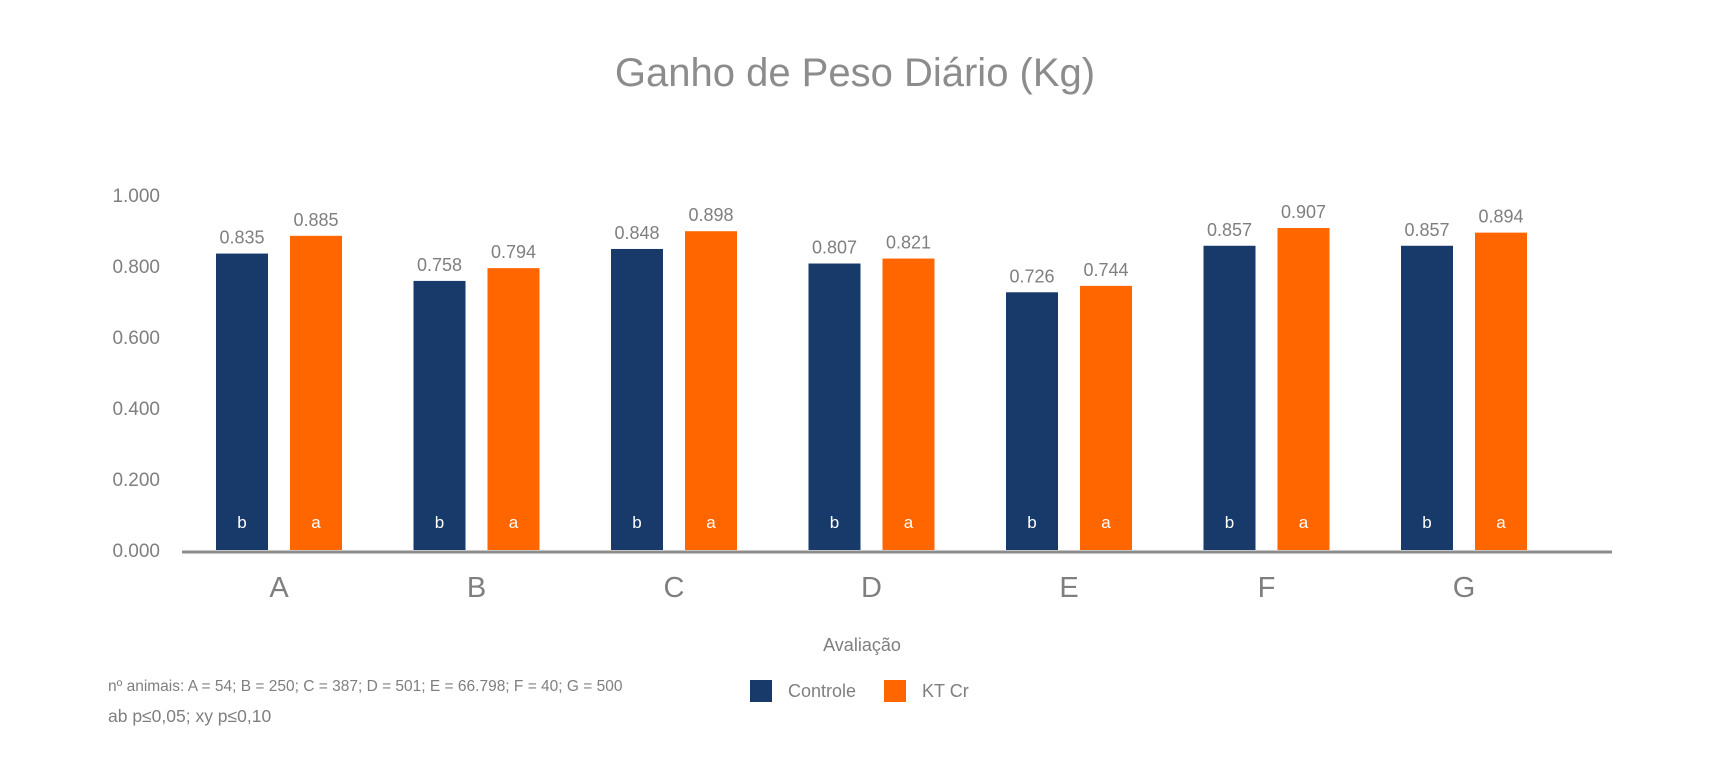 The width and height of the screenshot is (1710, 778). What do you see at coordinates (908, 243) in the screenshot?
I see `data-label: 0.821` at bounding box center [908, 243].